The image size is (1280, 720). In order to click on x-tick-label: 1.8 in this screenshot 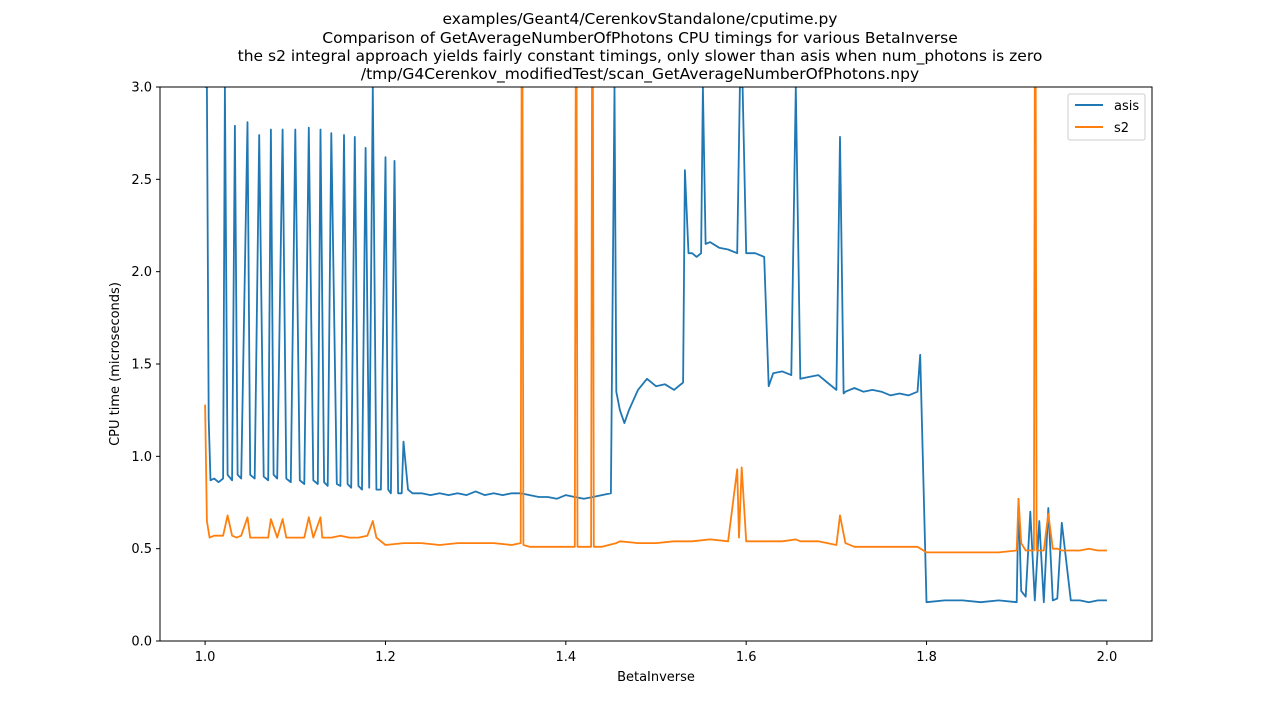, I will do `click(926, 657)`.